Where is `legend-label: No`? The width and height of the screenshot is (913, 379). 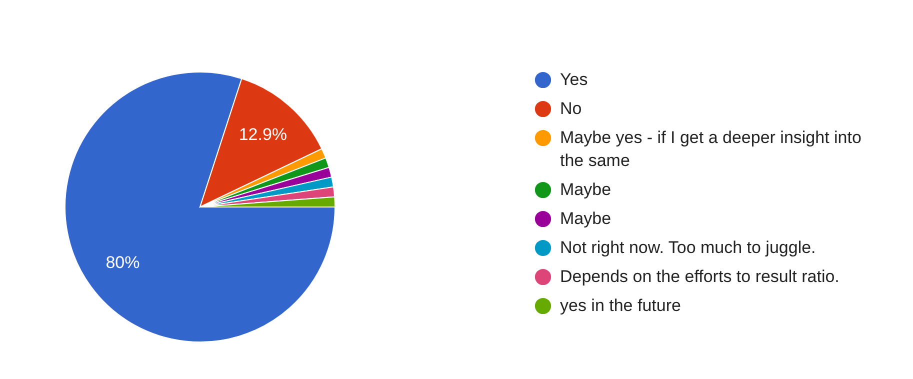 legend-label: No is located at coordinates (571, 108).